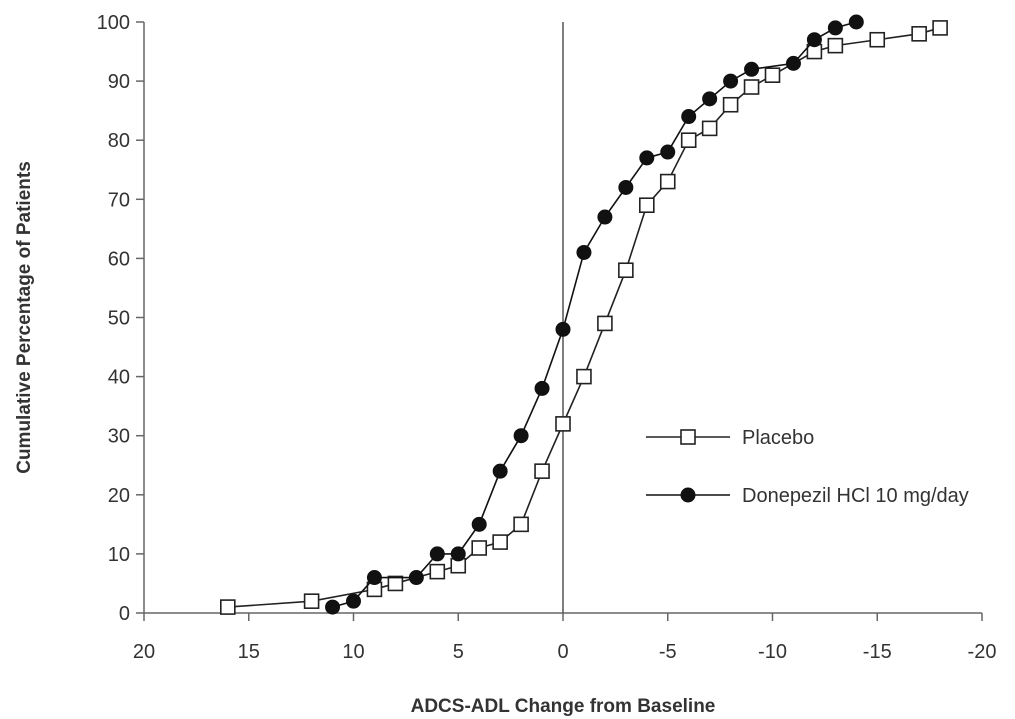  What do you see at coordinates (119, 82) in the screenshot?
I see `y-tick-label: 90` at bounding box center [119, 82].